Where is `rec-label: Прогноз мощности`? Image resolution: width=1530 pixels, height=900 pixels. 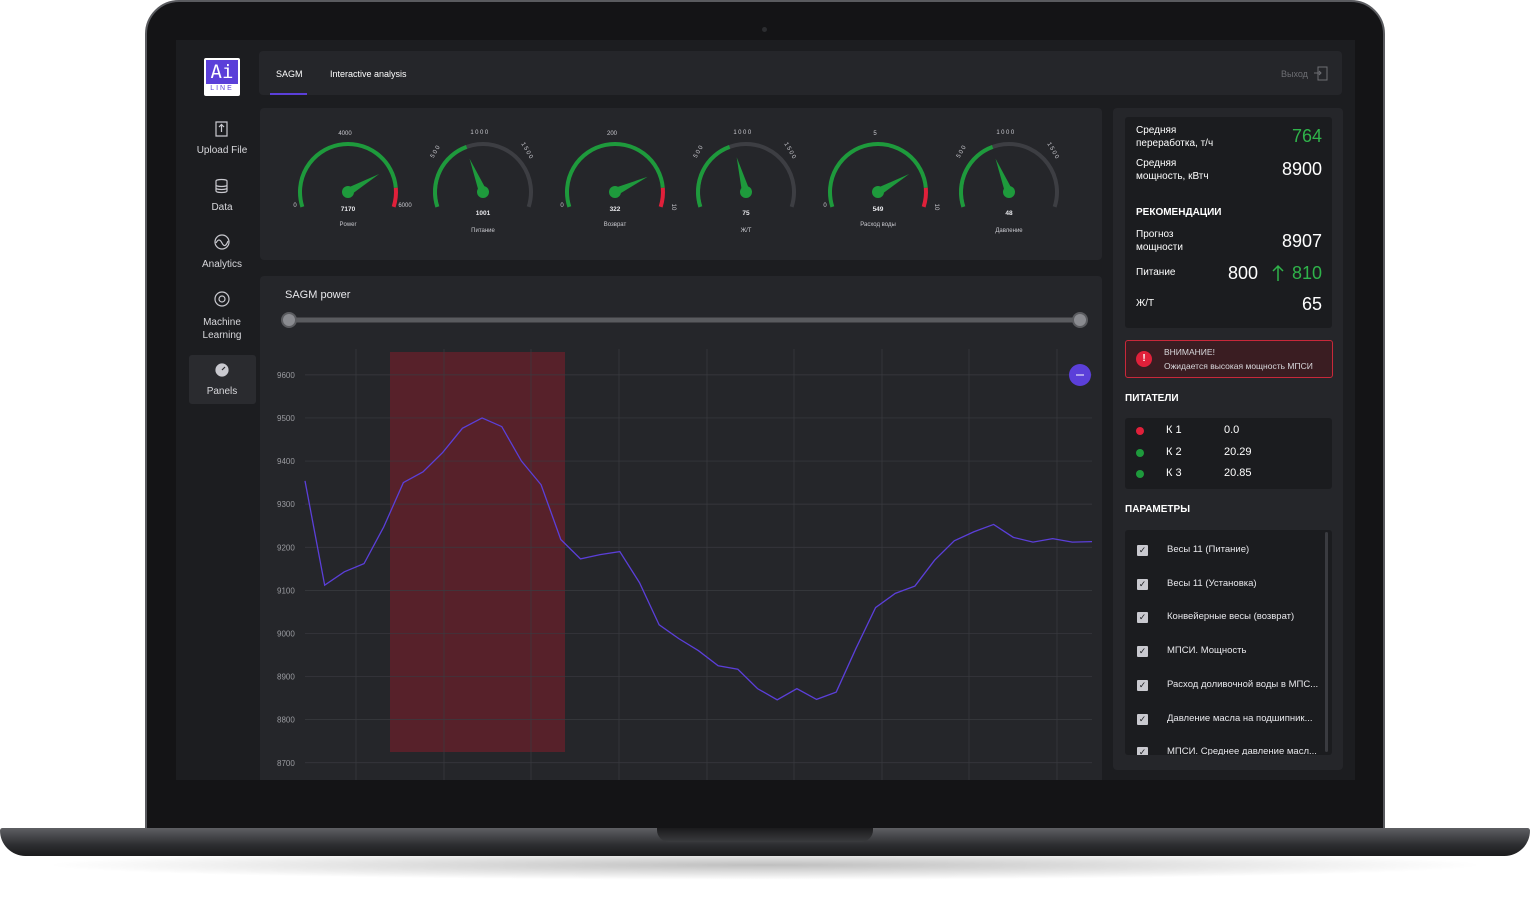 rec-label: Прогноз мощности is located at coordinates (1159, 241).